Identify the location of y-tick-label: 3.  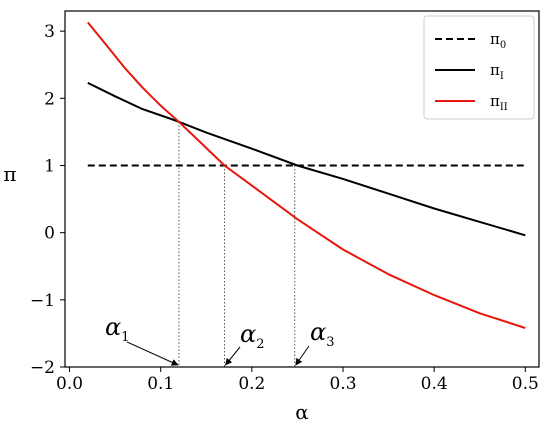
(49, 32).